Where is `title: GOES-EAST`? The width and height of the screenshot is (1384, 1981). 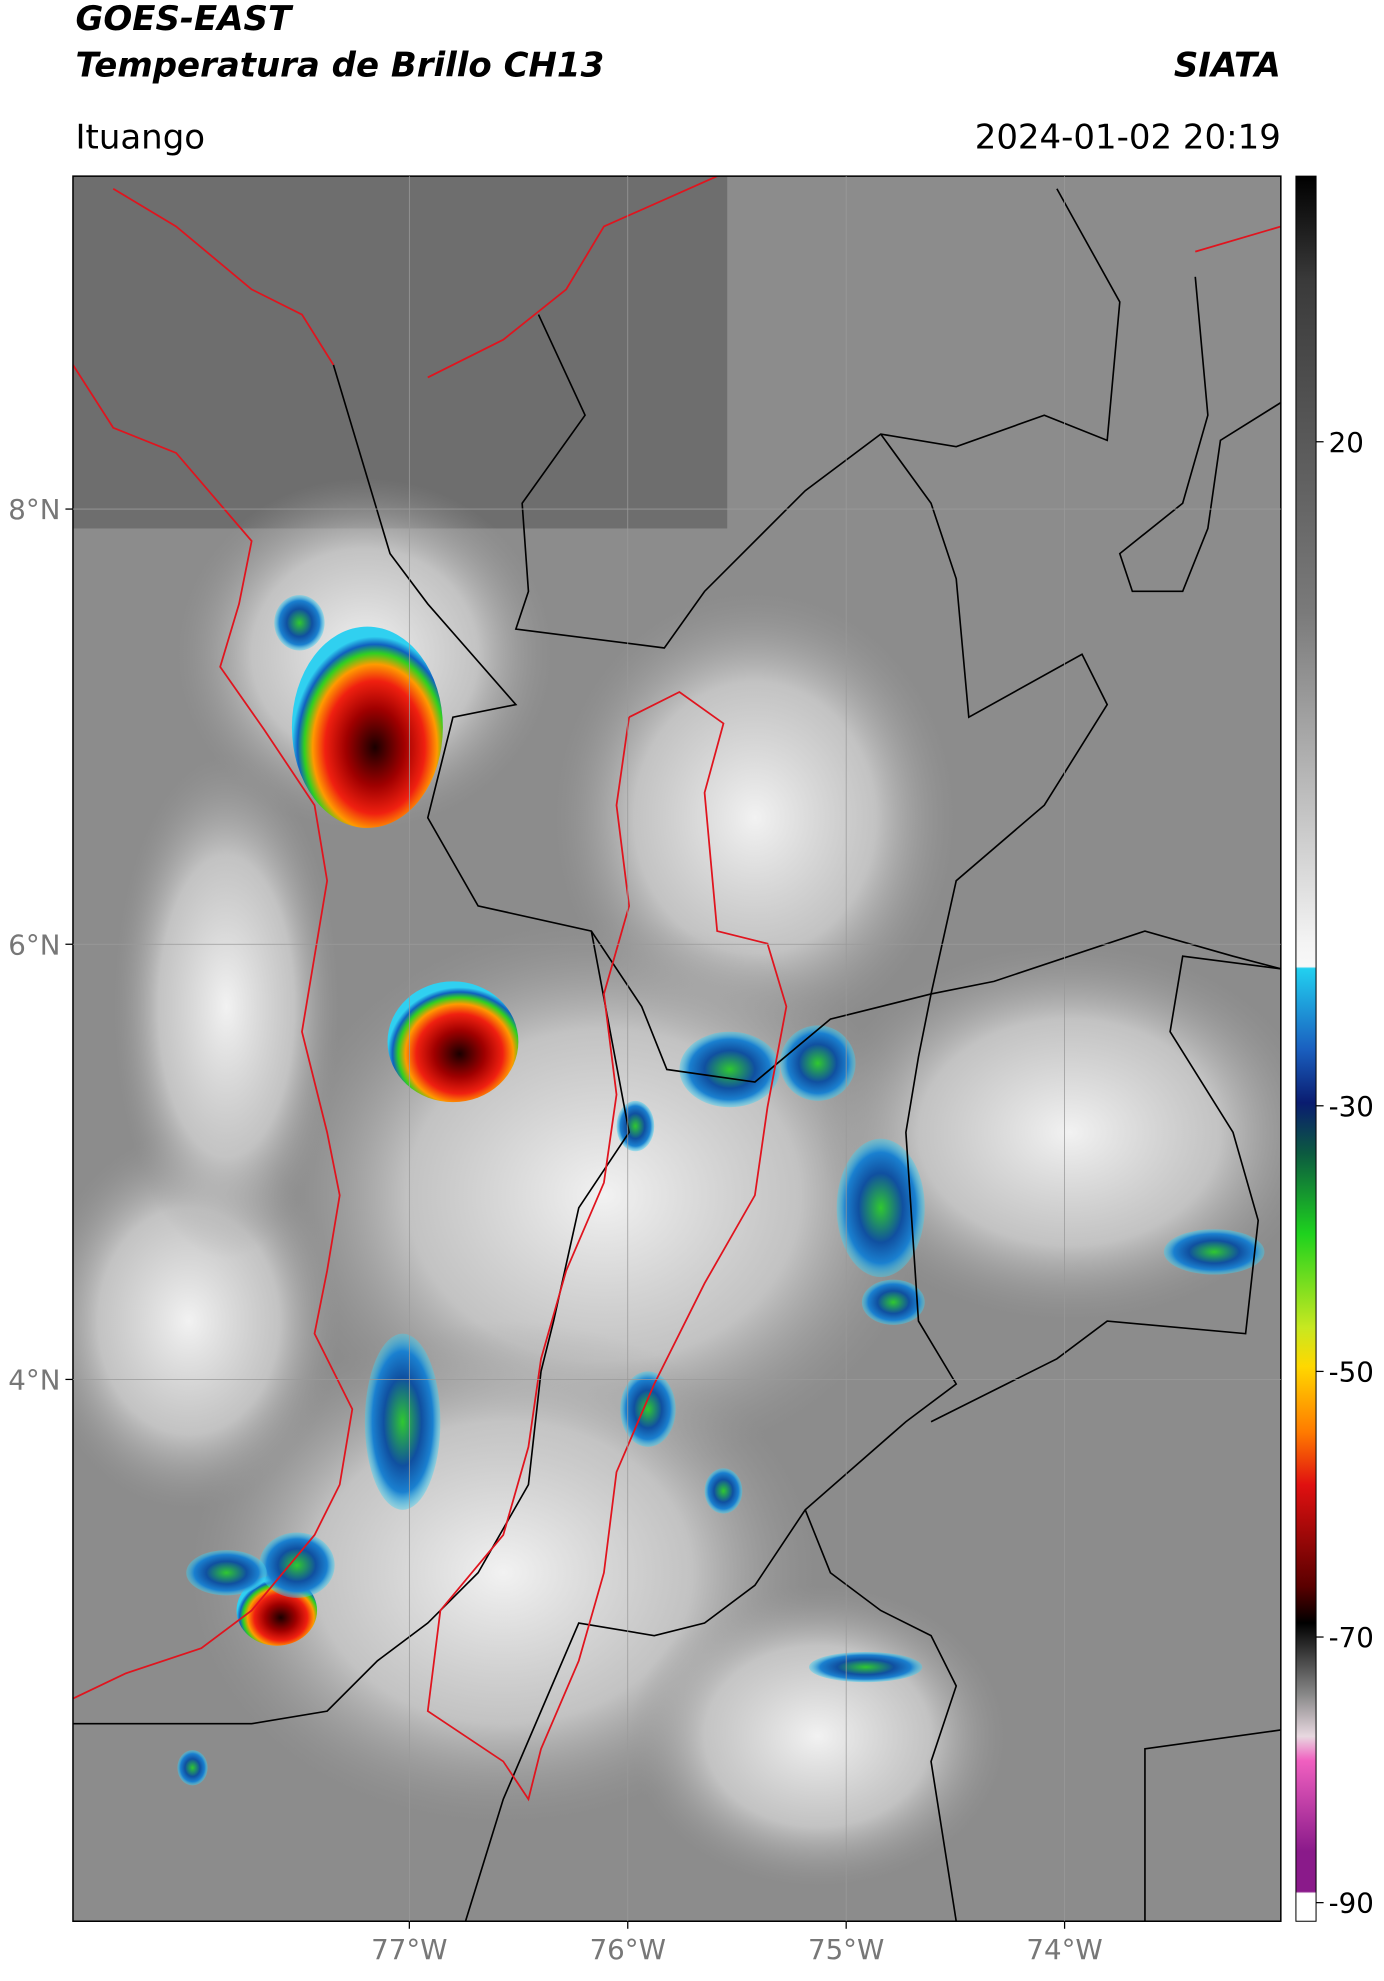 title: GOES-EAST is located at coordinates (184, 19).